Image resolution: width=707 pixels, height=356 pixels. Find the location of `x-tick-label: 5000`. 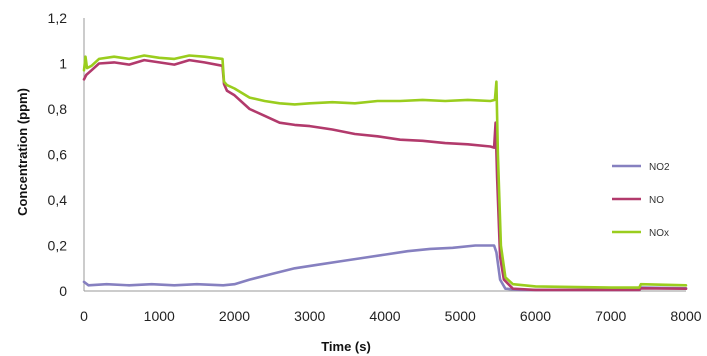

x-tick-label: 5000 is located at coordinates (460, 316).